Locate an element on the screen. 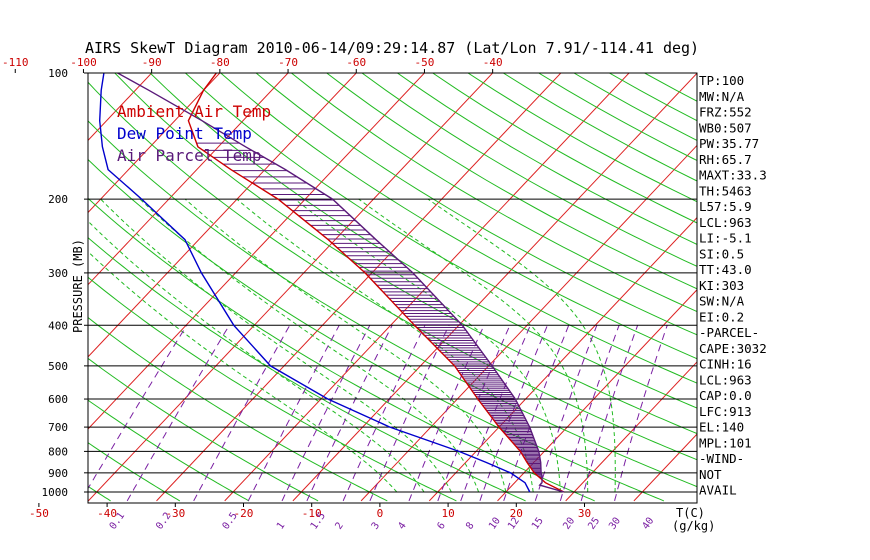 The image size is (870, 560). top-temp-tick-label: -100 is located at coordinates (83, 62).